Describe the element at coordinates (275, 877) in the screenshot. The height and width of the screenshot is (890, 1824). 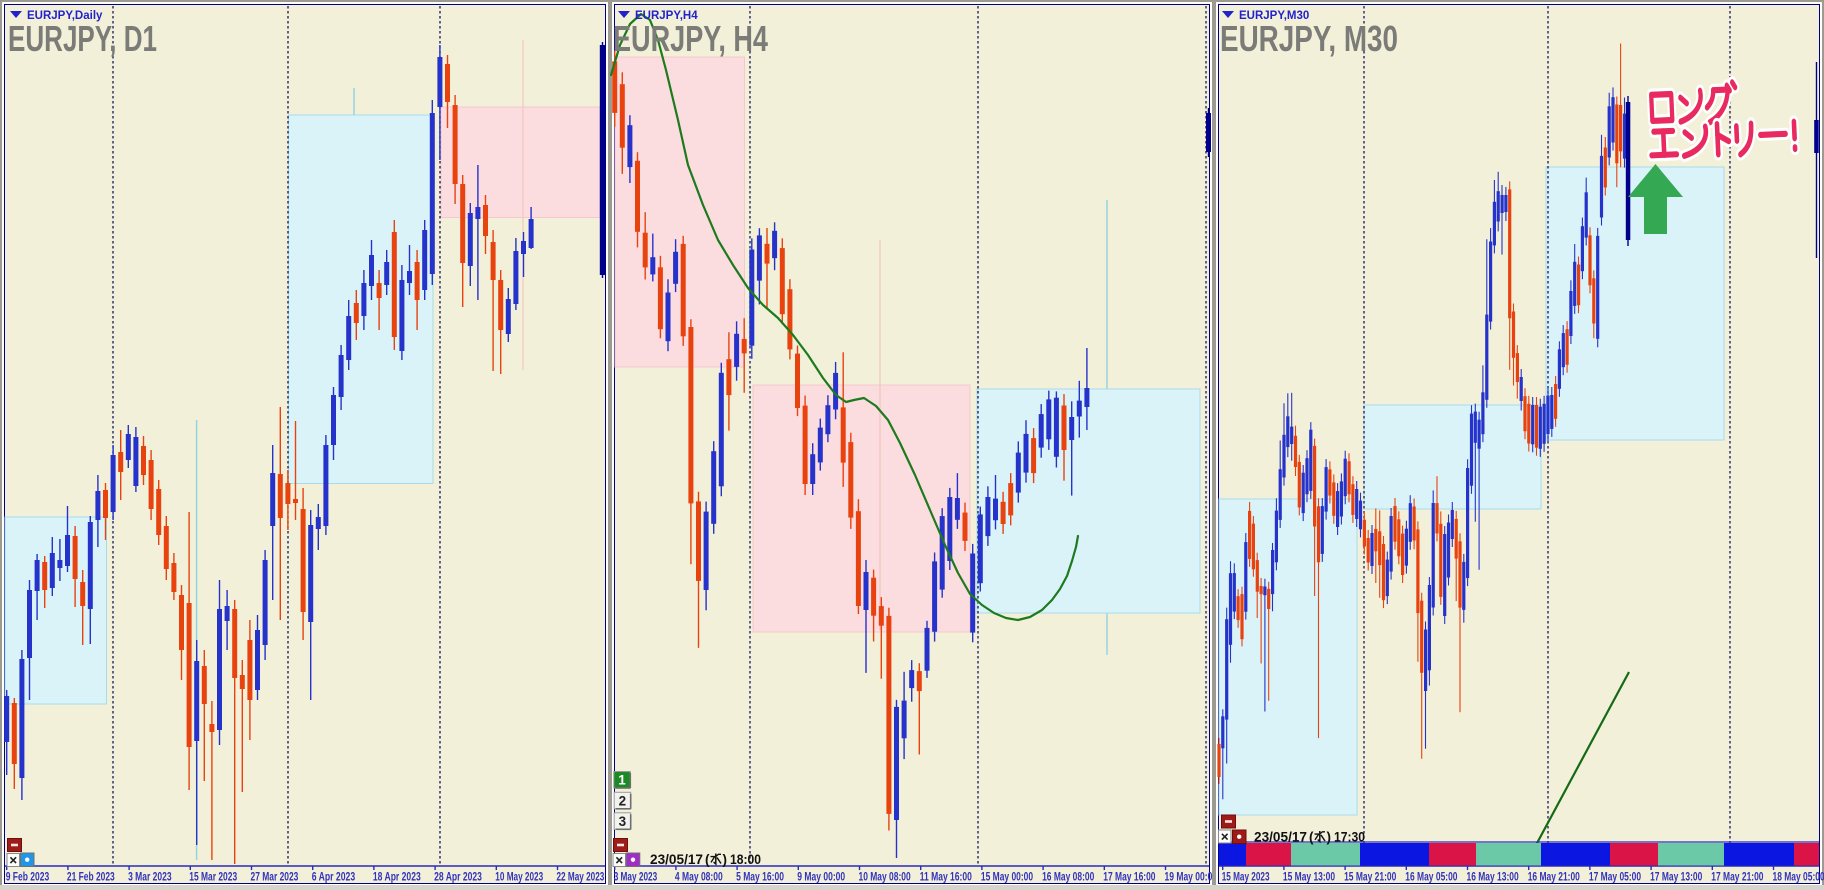
I see `svg-text: 27 Mar 2023` at that location.